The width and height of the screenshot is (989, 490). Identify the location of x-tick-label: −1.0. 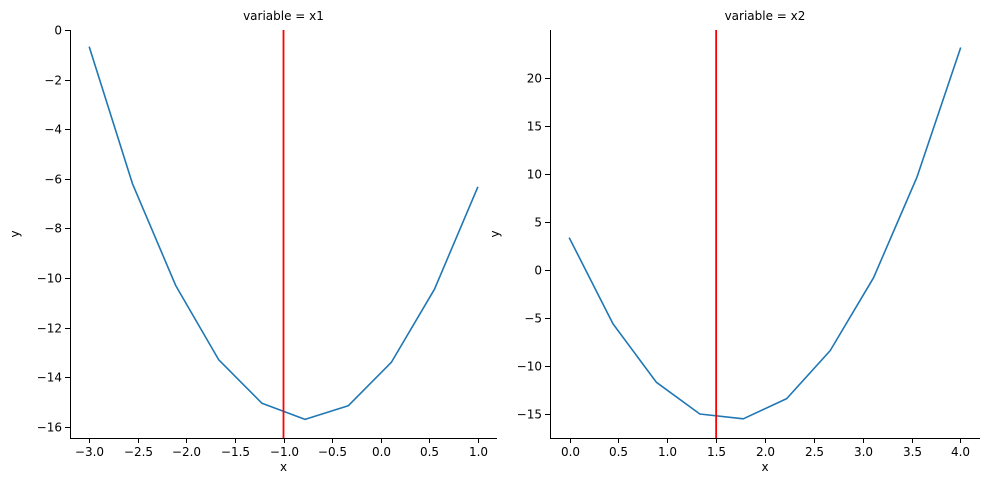
(284, 452).